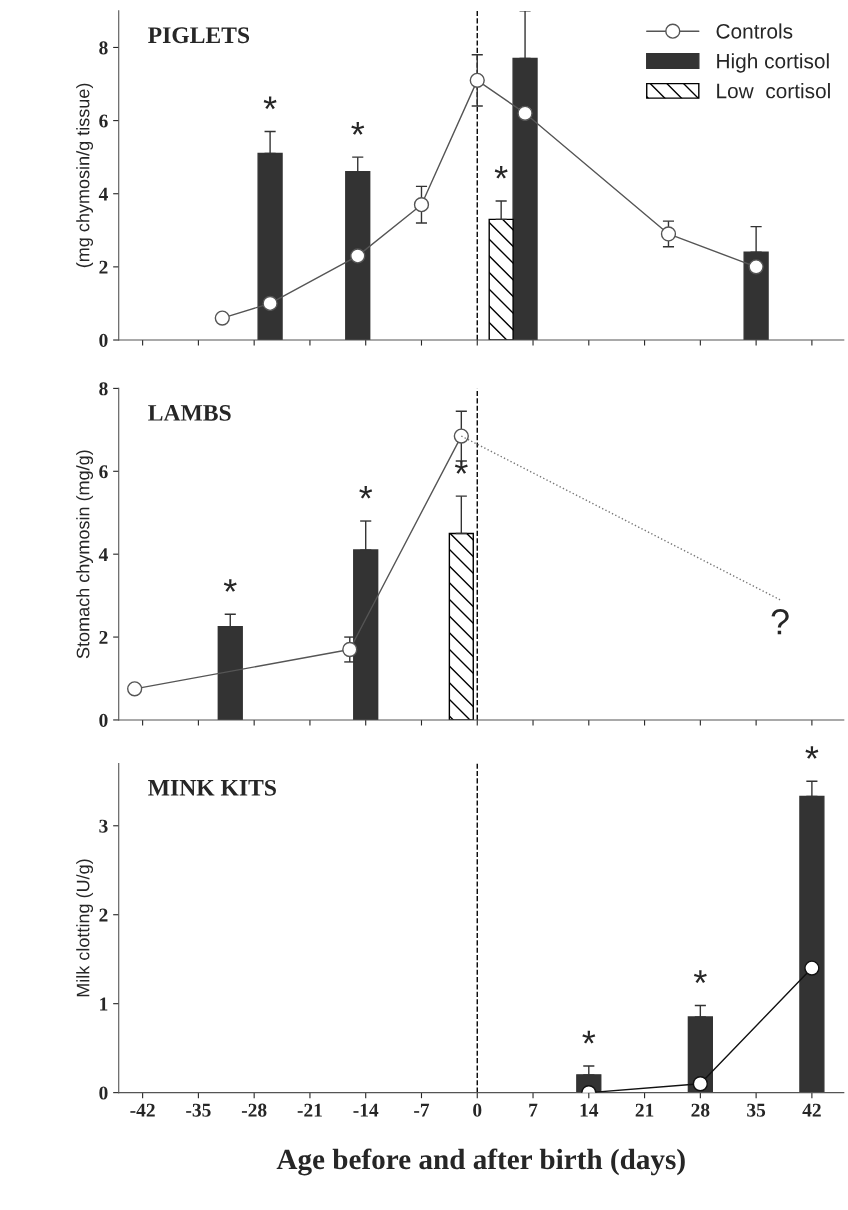  What do you see at coordinates (85, 554) in the screenshot?
I see `y-axis-title: Stomach chymosin (mg/g)` at bounding box center [85, 554].